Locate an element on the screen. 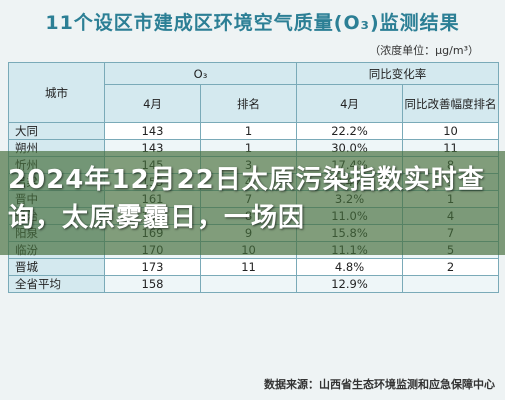  cell-april: 143 is located at coordinates (152, 131).